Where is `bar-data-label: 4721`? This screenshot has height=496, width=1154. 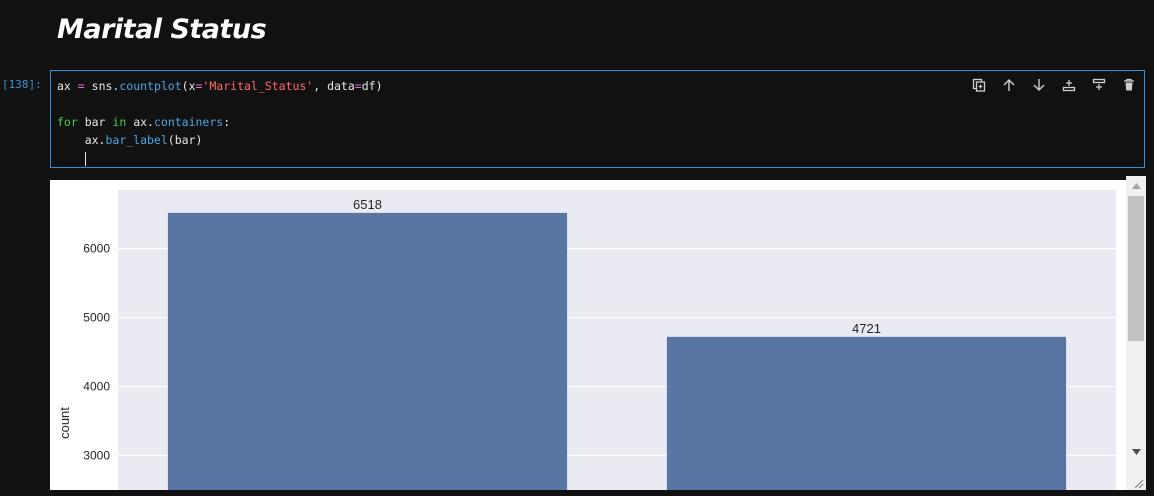 bar-data-label: 4721 is located at coordinates (866, 328).